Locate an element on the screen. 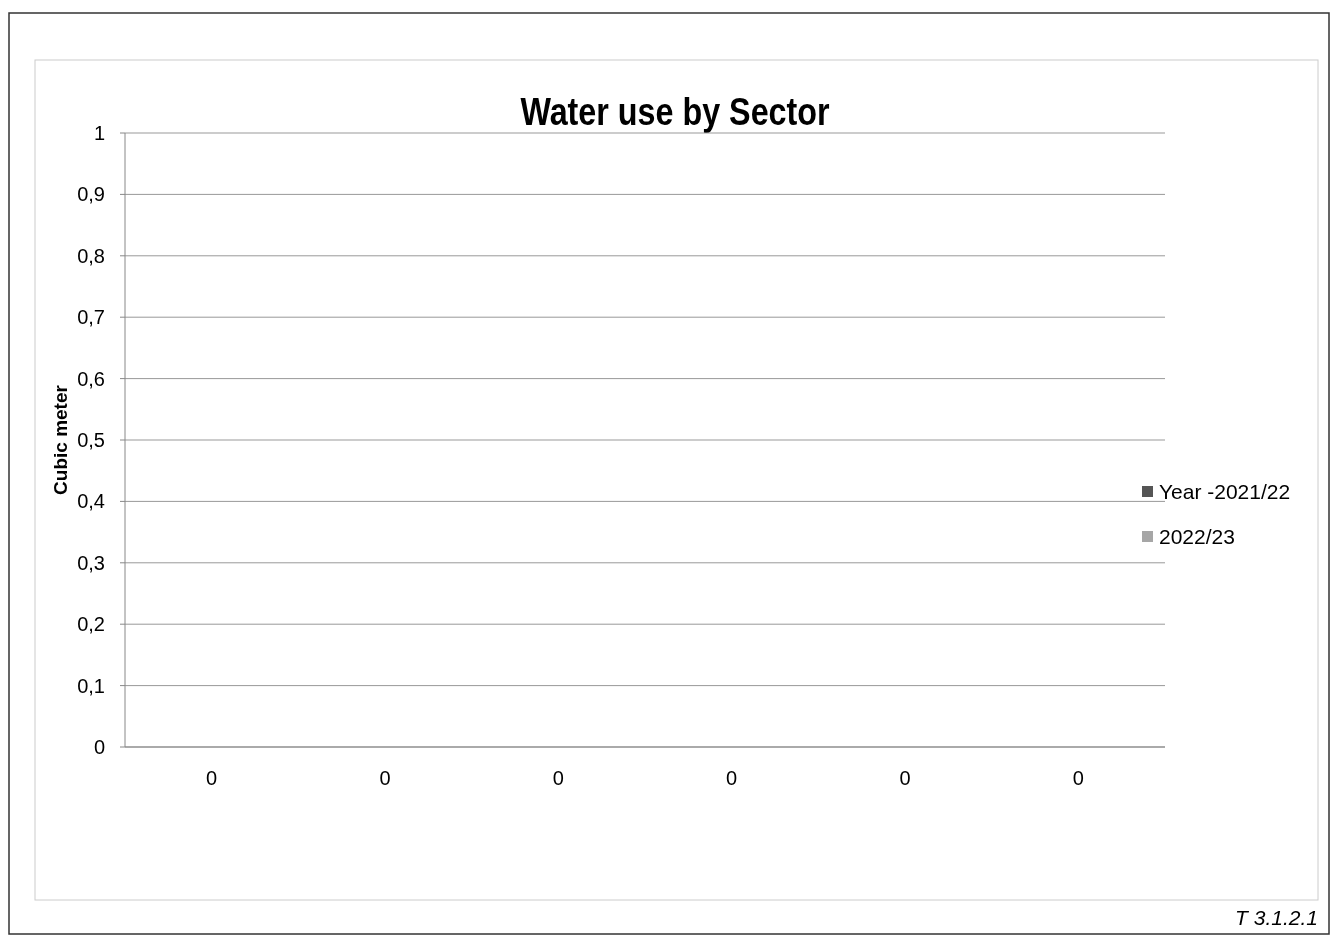 The height and width of the screenshot is (939, 1332). text: T 3.1.2.1 is located at coordinates (1276, 917).